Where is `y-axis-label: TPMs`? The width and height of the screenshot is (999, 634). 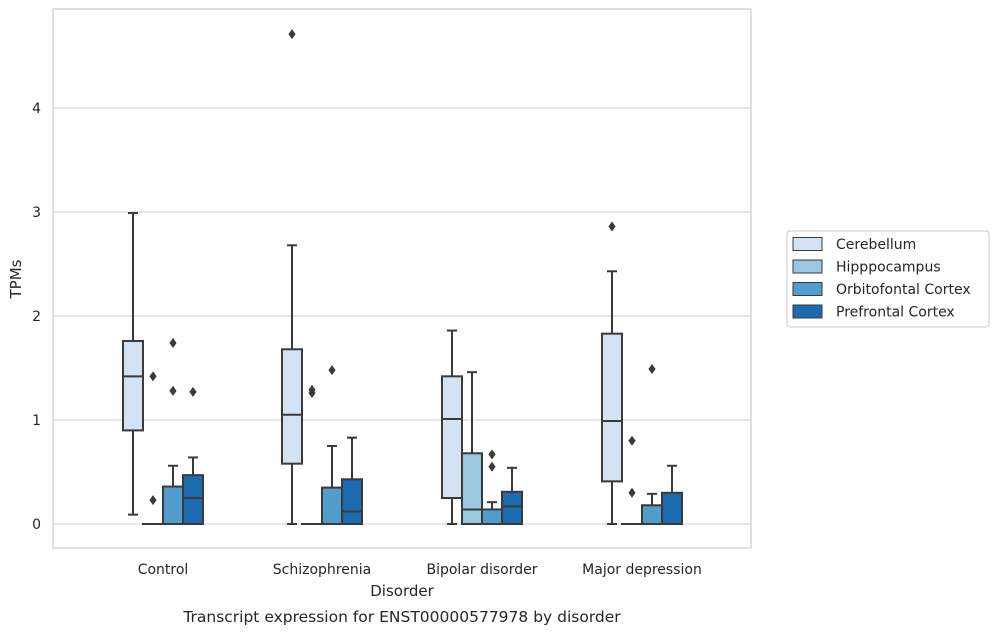
y-axis-label: TPMs is located at coordinates (16, 279).